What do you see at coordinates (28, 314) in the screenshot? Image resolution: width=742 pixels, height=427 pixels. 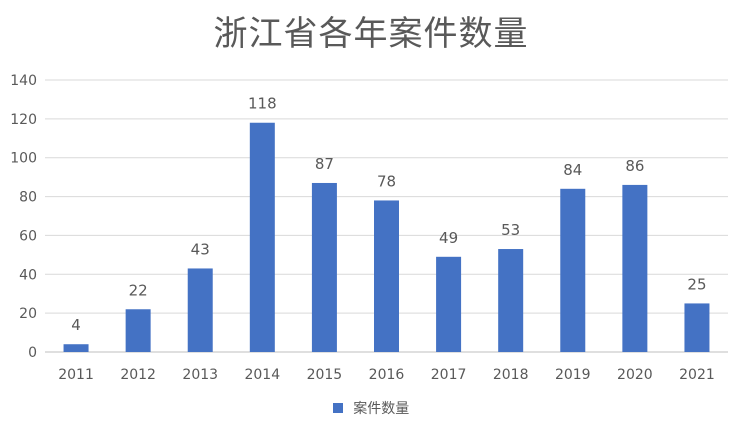 I see `y-tick-label: 20` at bounding box center [28, 314].